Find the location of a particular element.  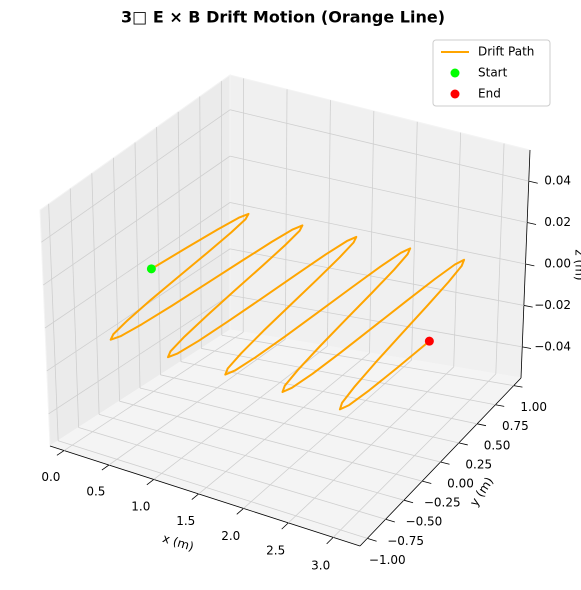

legend-label: Start is located at coordinates (493, 73).